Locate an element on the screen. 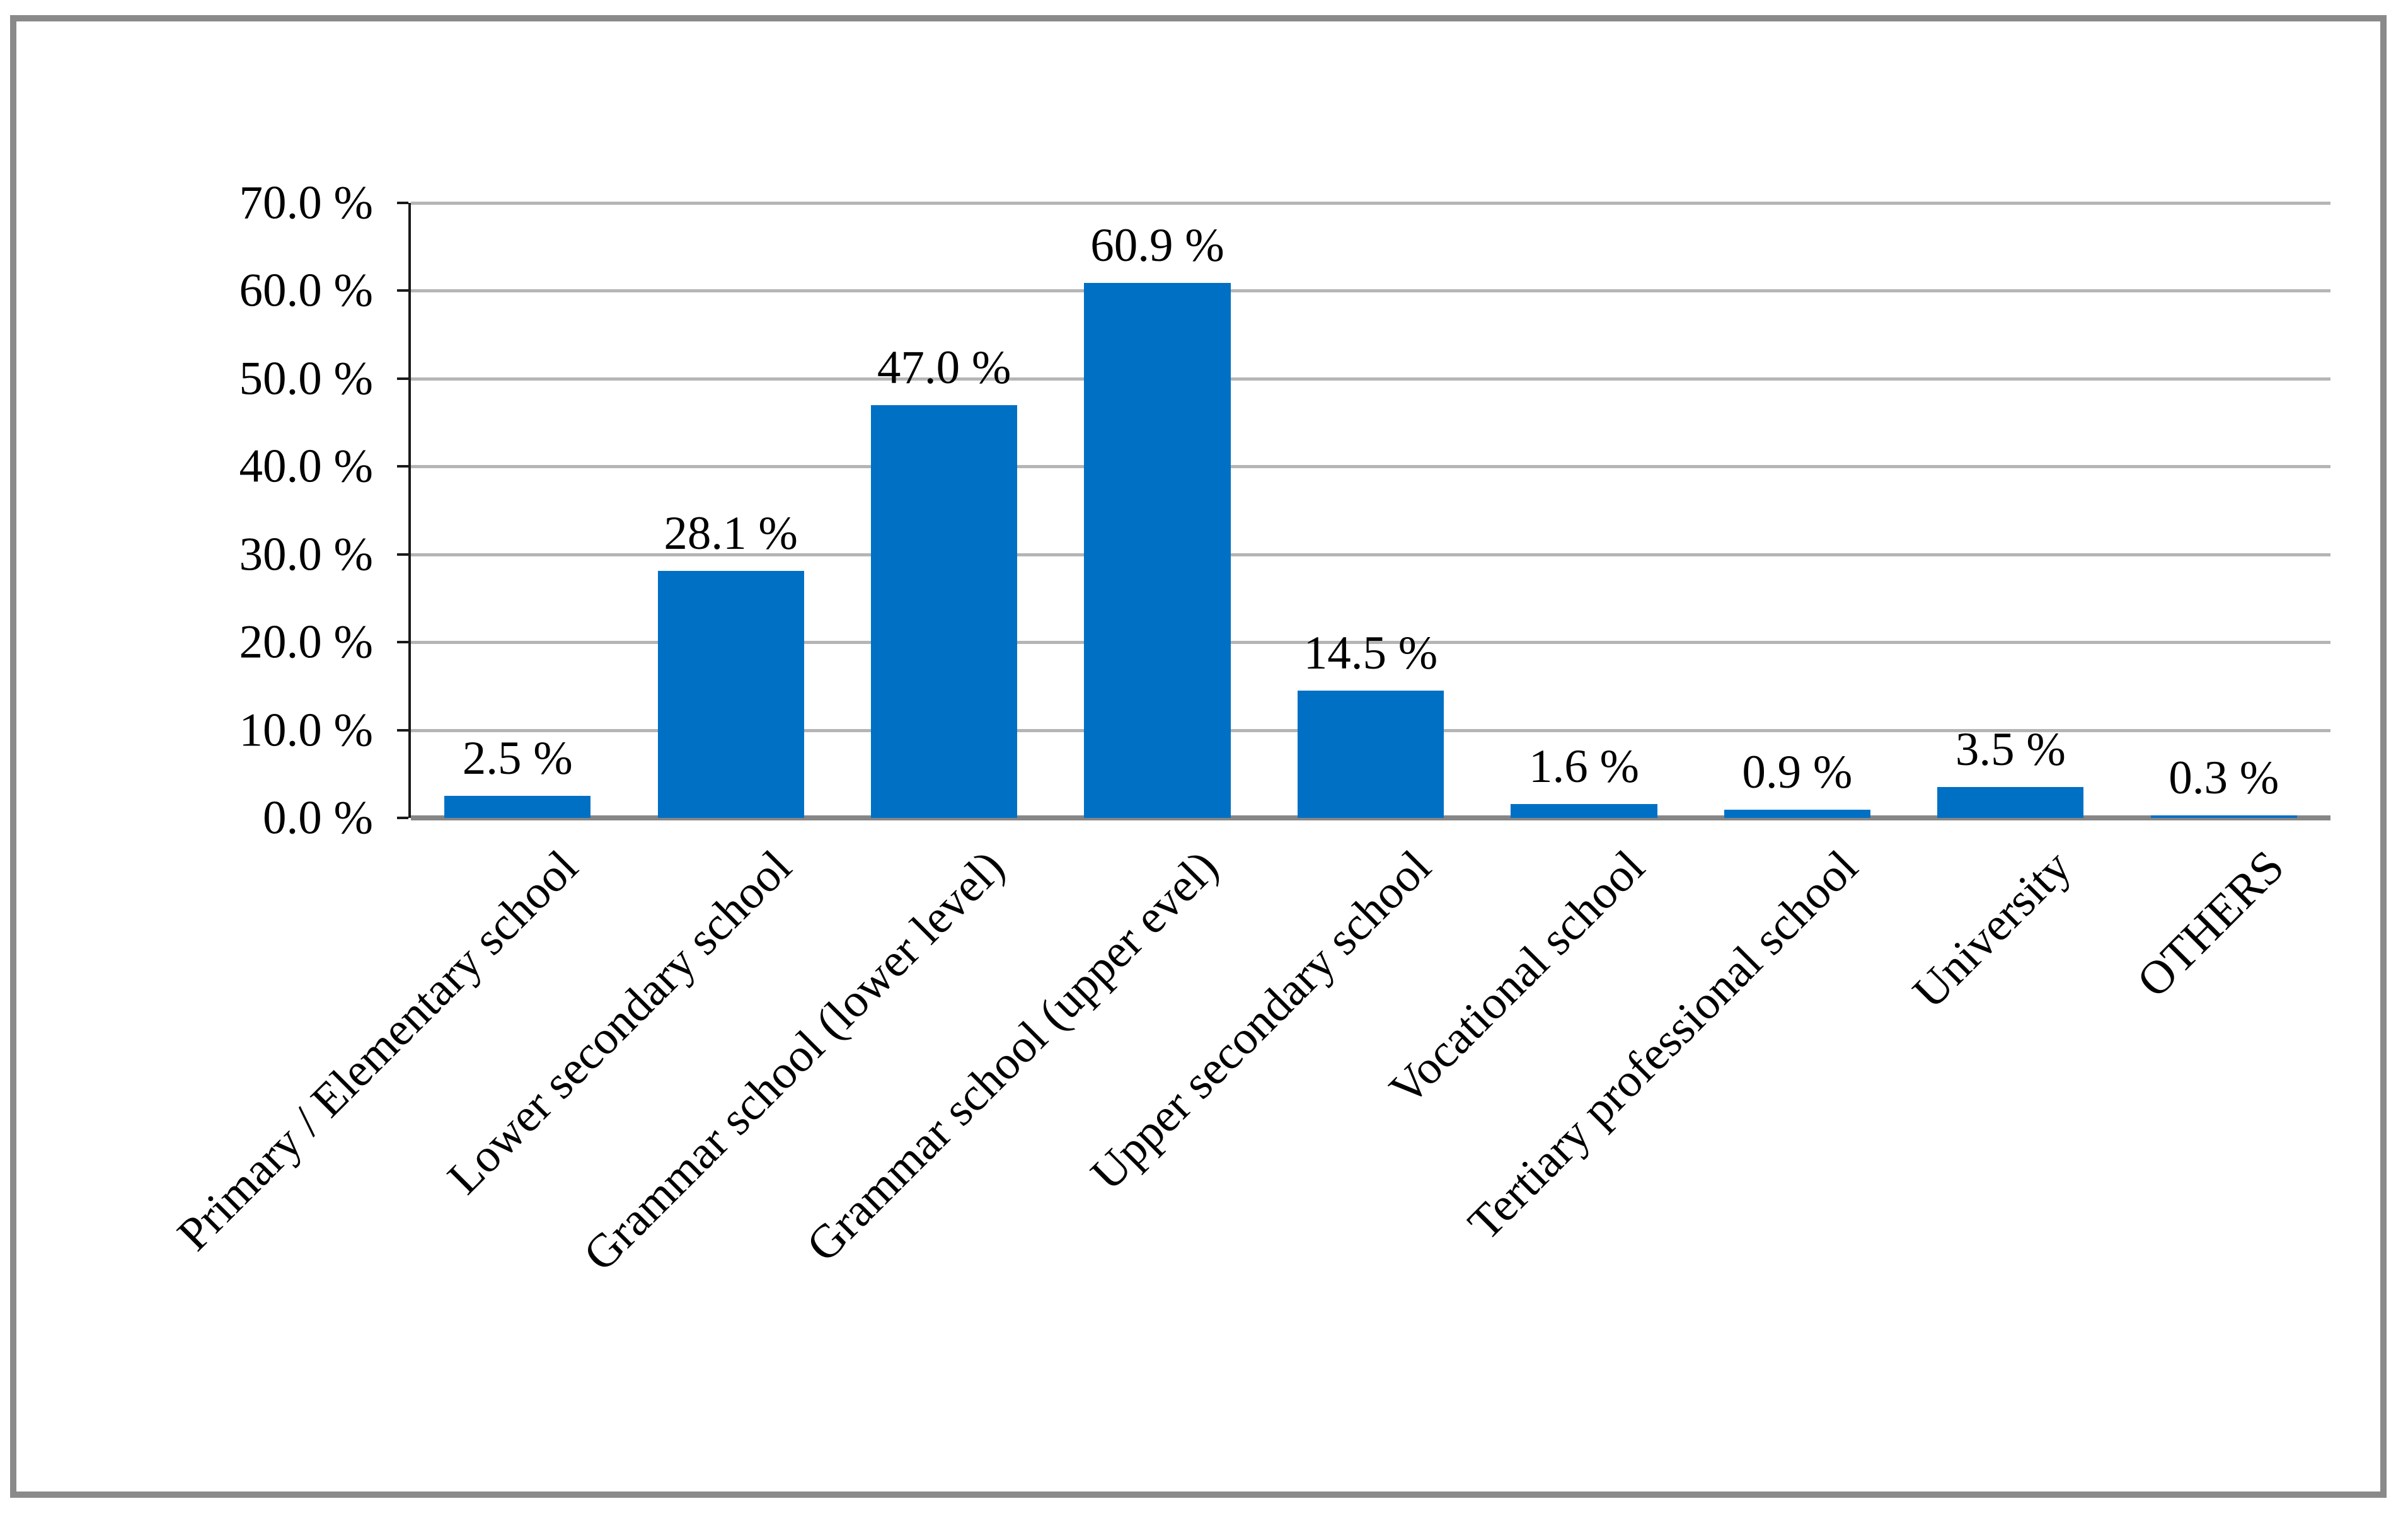 Image resolution: width=2408 pixels, height=1523 pixels. y-tick-label: 20.0 % is located at coordinates (306, 642).